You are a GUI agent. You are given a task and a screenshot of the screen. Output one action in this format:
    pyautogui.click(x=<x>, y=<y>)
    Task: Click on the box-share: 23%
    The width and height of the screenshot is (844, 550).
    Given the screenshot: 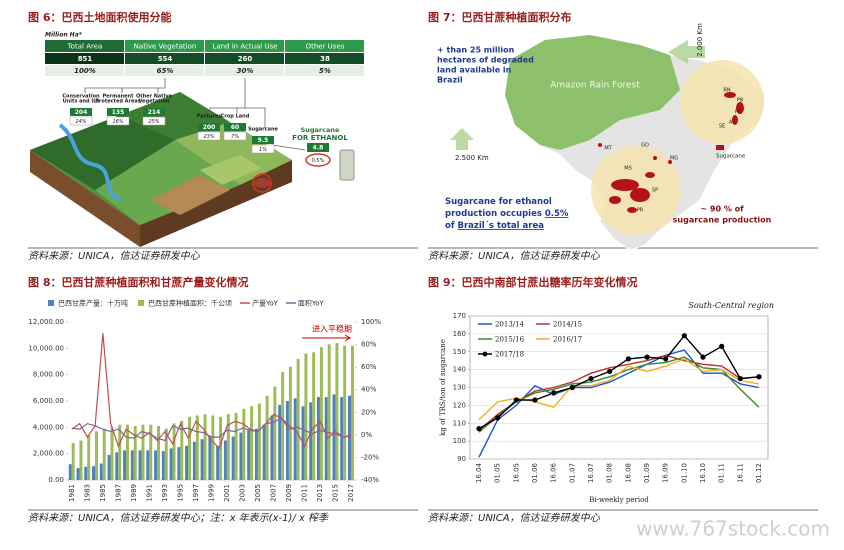 What is the action you would take?
    pyautogui.click(x=208, y=137)
    